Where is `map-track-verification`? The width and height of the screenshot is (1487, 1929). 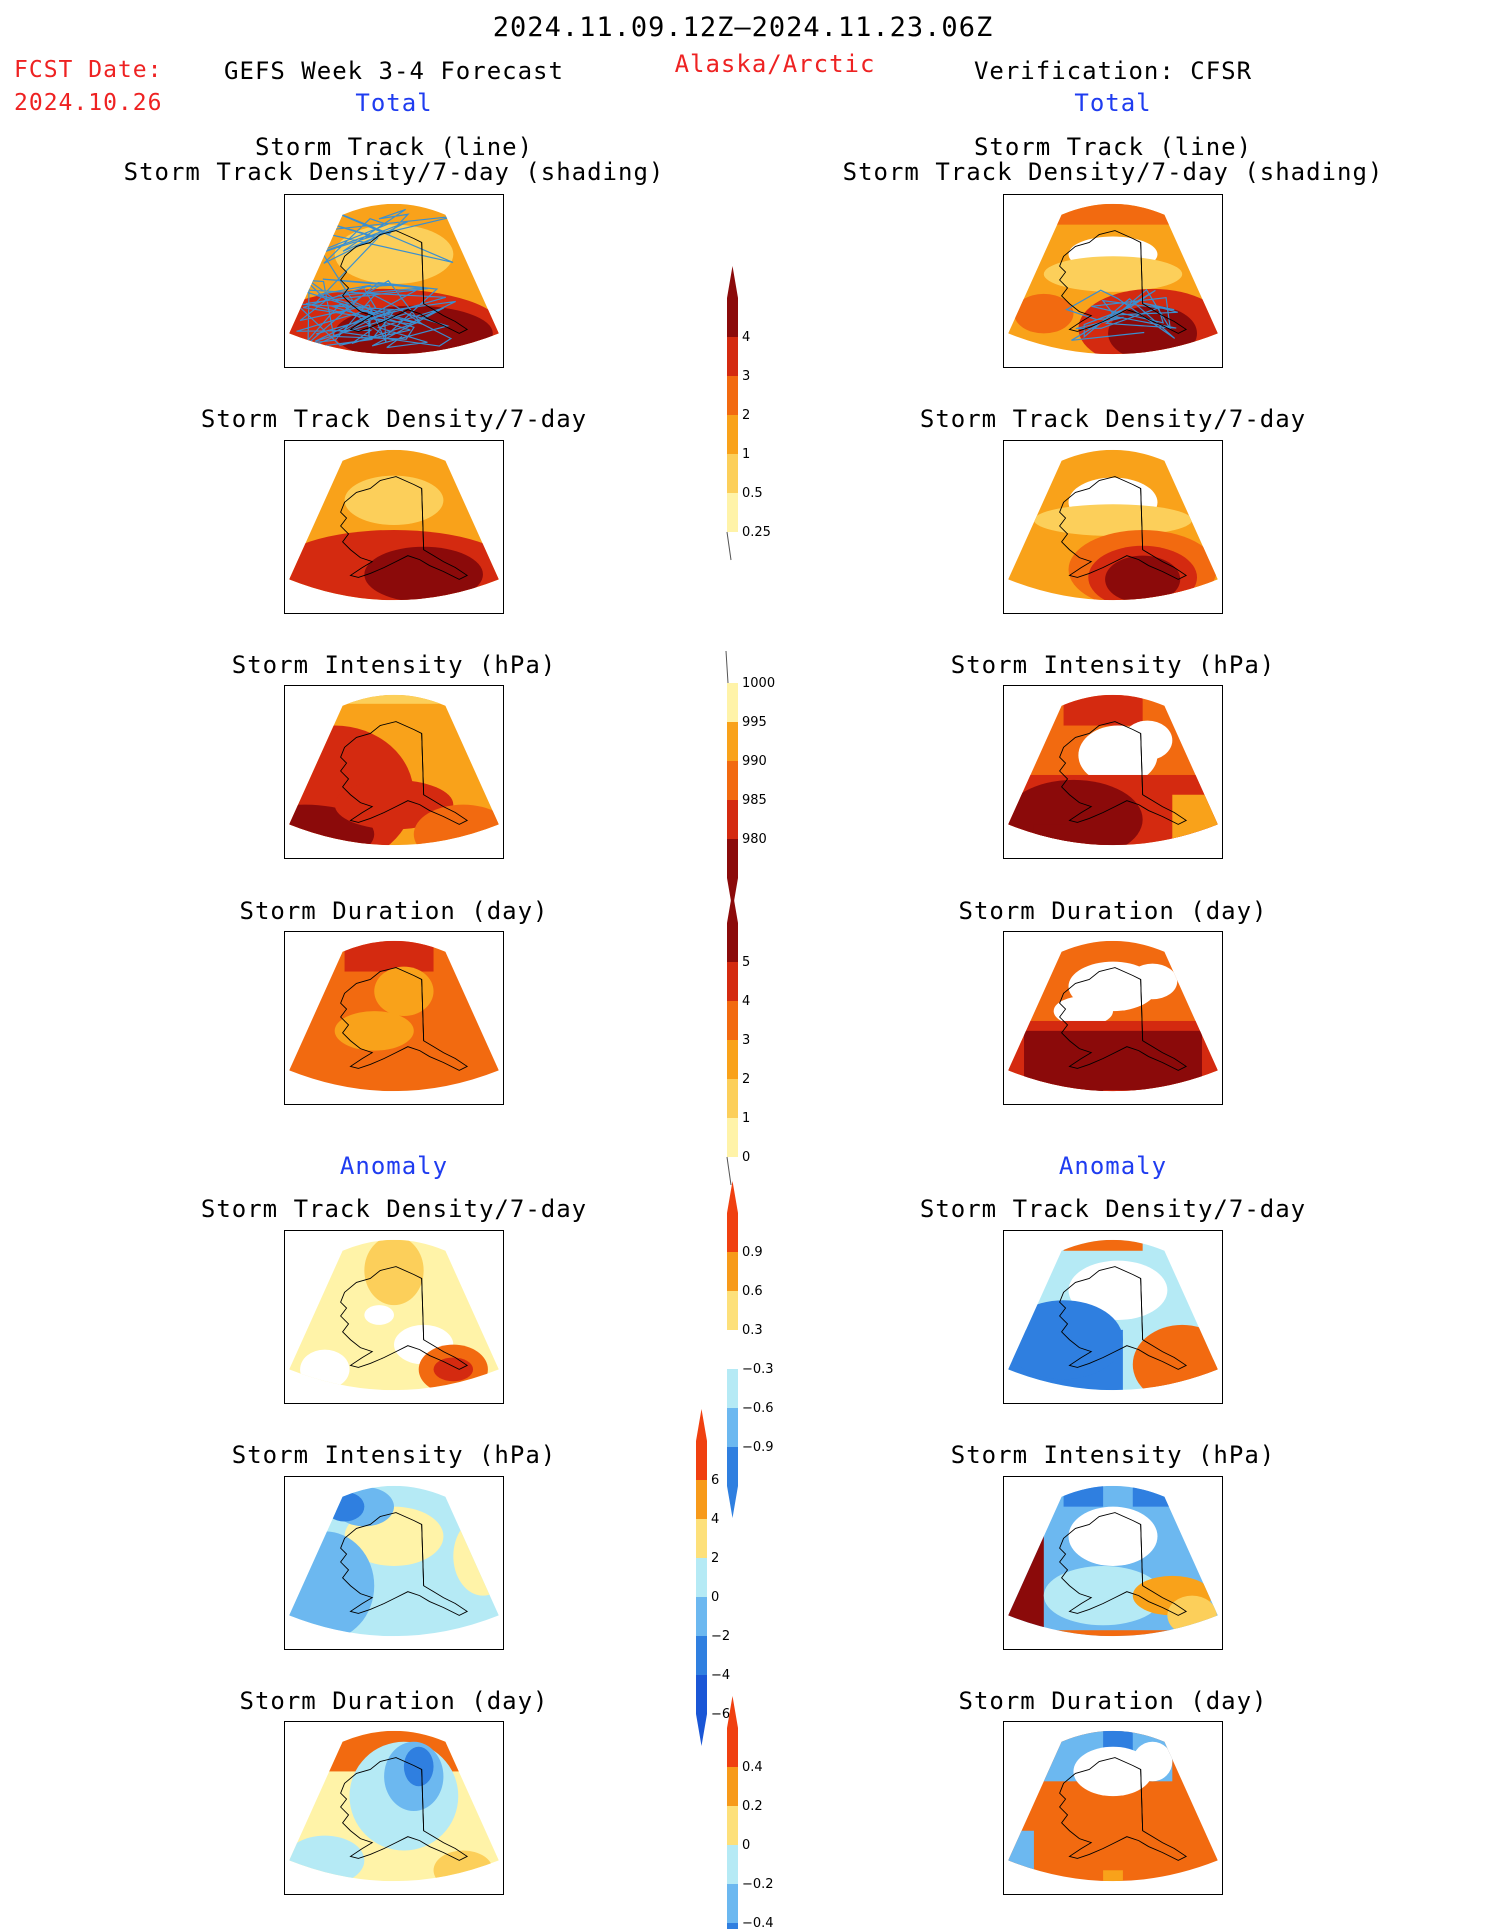 map-track-verification is located at coordinates (1113, 281).